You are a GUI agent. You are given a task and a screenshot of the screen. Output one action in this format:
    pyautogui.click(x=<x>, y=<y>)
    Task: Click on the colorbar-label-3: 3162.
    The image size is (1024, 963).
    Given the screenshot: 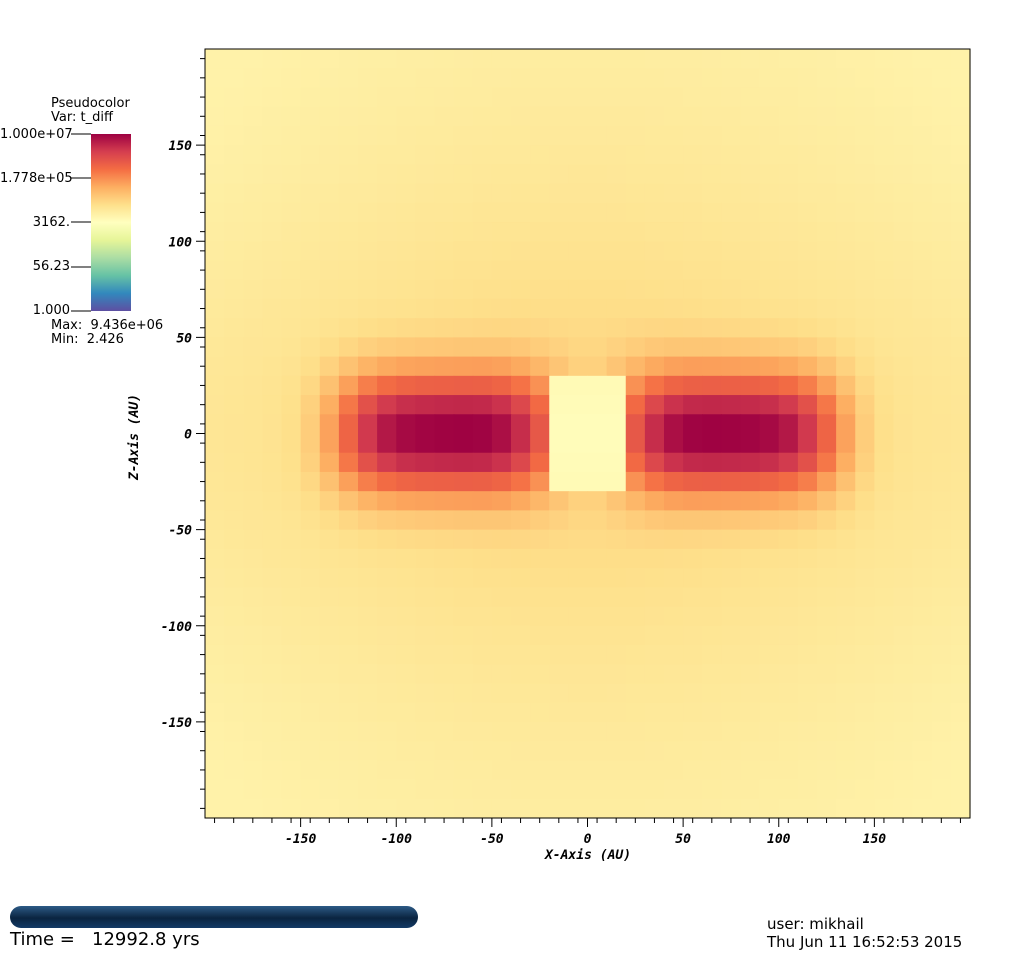 What is the action you would take?
    pyautogui.click(x=51, y=222)
    